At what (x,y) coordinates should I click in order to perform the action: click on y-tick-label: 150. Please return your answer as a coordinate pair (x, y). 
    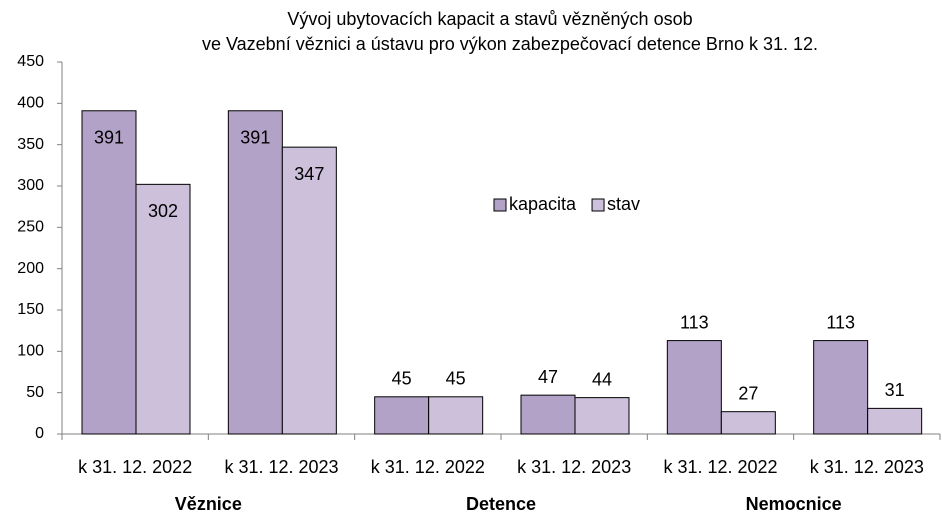
    Looking at the image, I should click on (30, 309).